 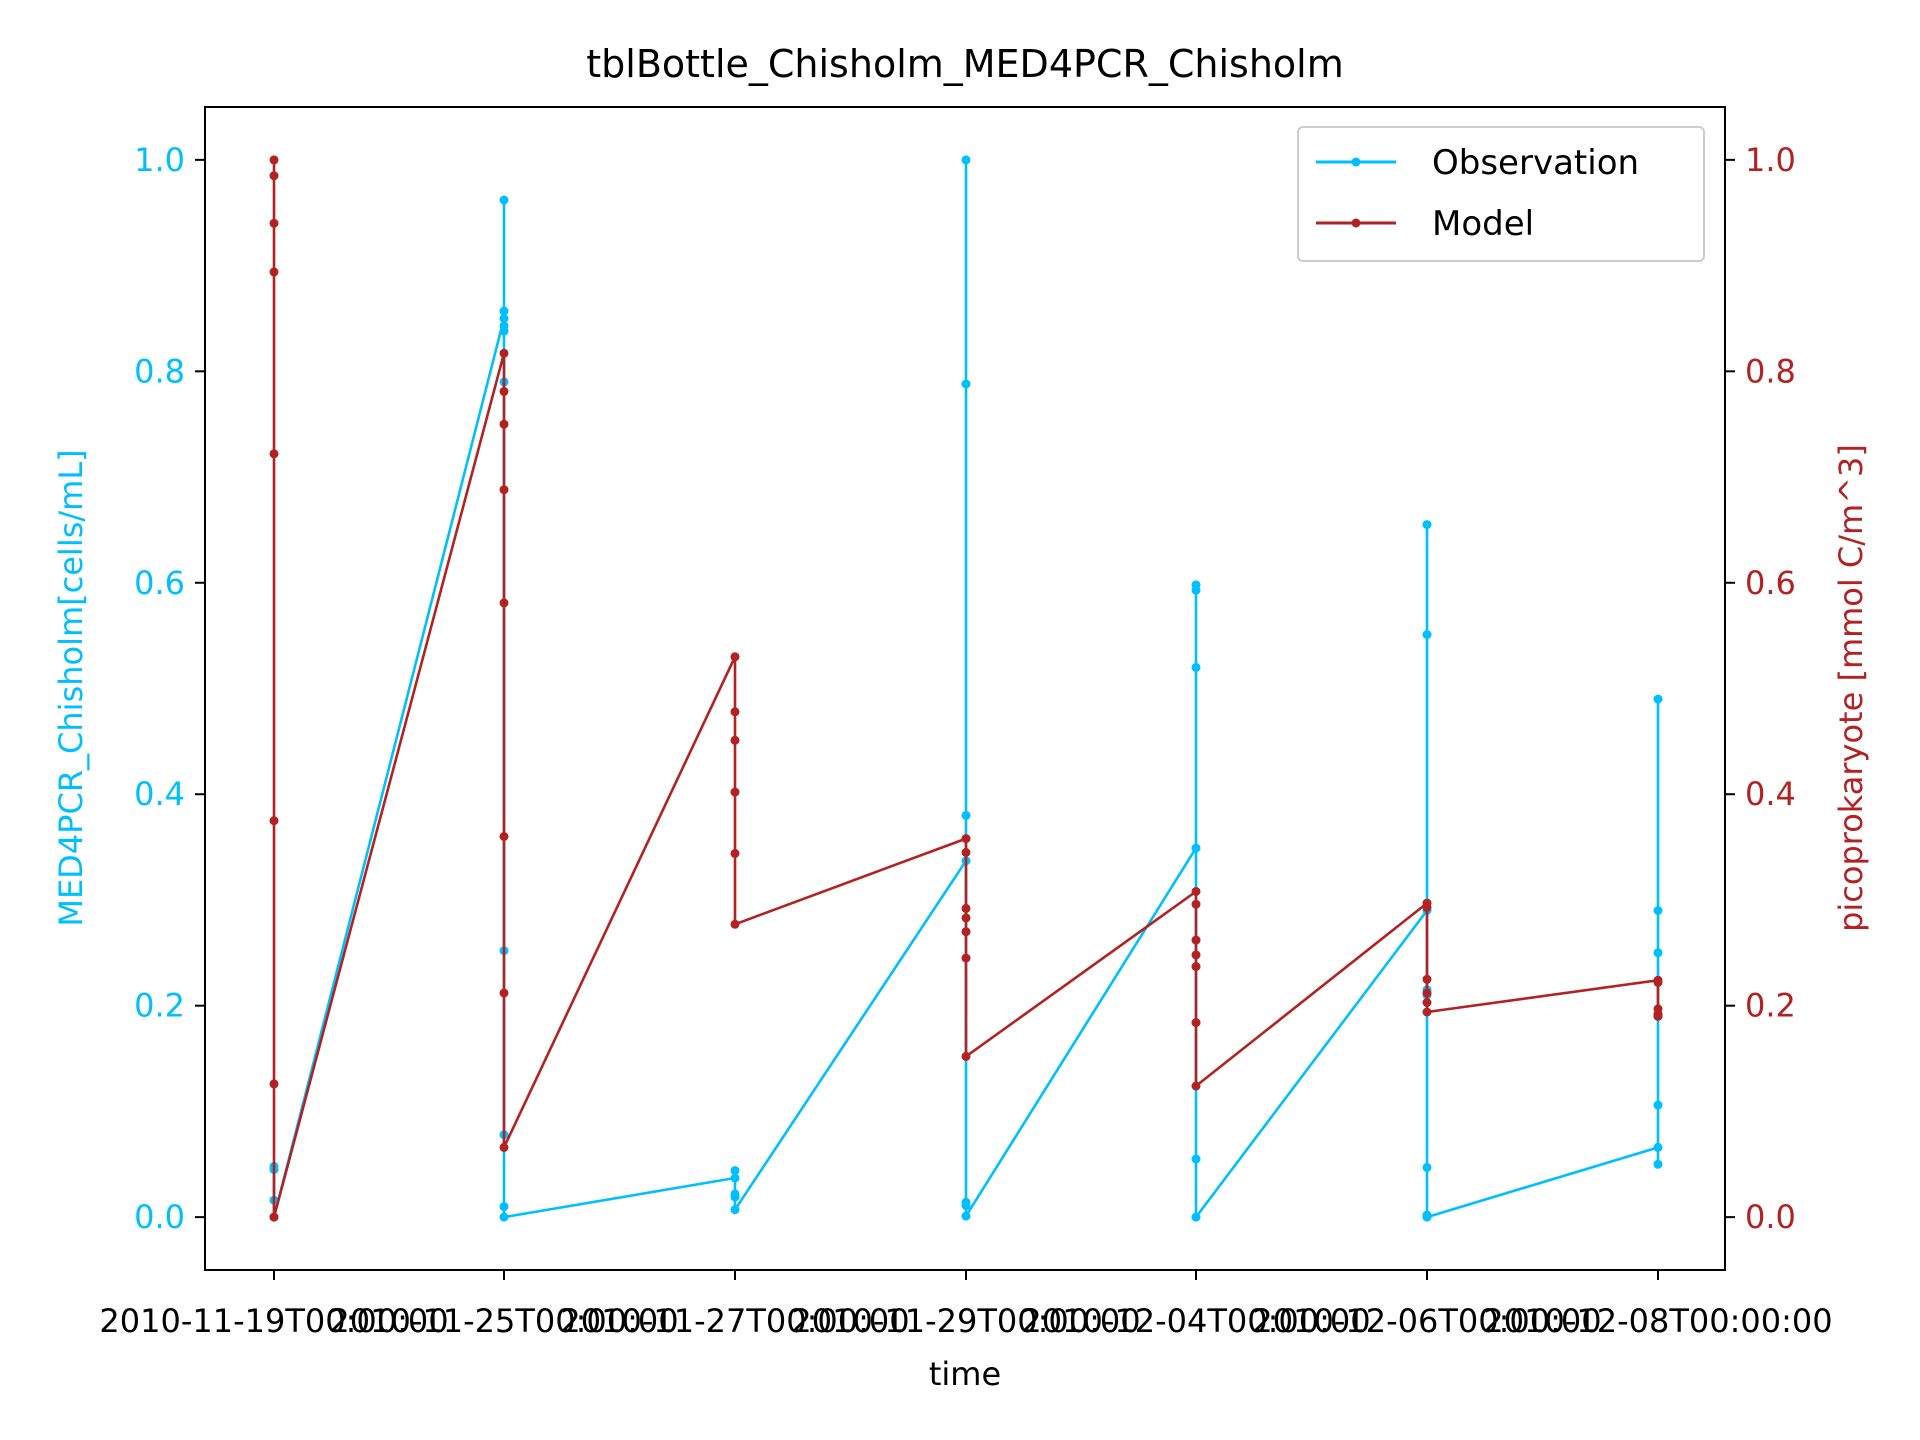 What do you see at coordinates (159, 371) in the screenshot?
I see `y-tick-label-left: 0.8` at bounding box center [159, 371].